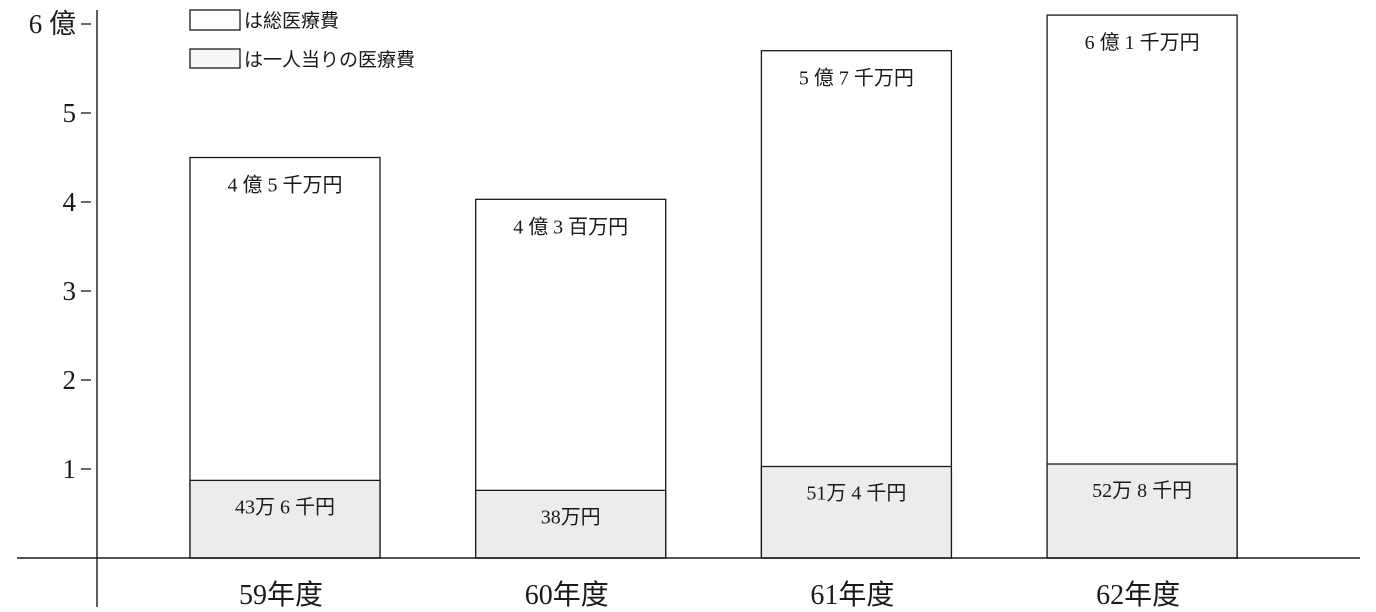 This screenshot has width=1376, height=612. I want to click on legend: は総医療費 は一人当りの医療費, so click(302, 40).